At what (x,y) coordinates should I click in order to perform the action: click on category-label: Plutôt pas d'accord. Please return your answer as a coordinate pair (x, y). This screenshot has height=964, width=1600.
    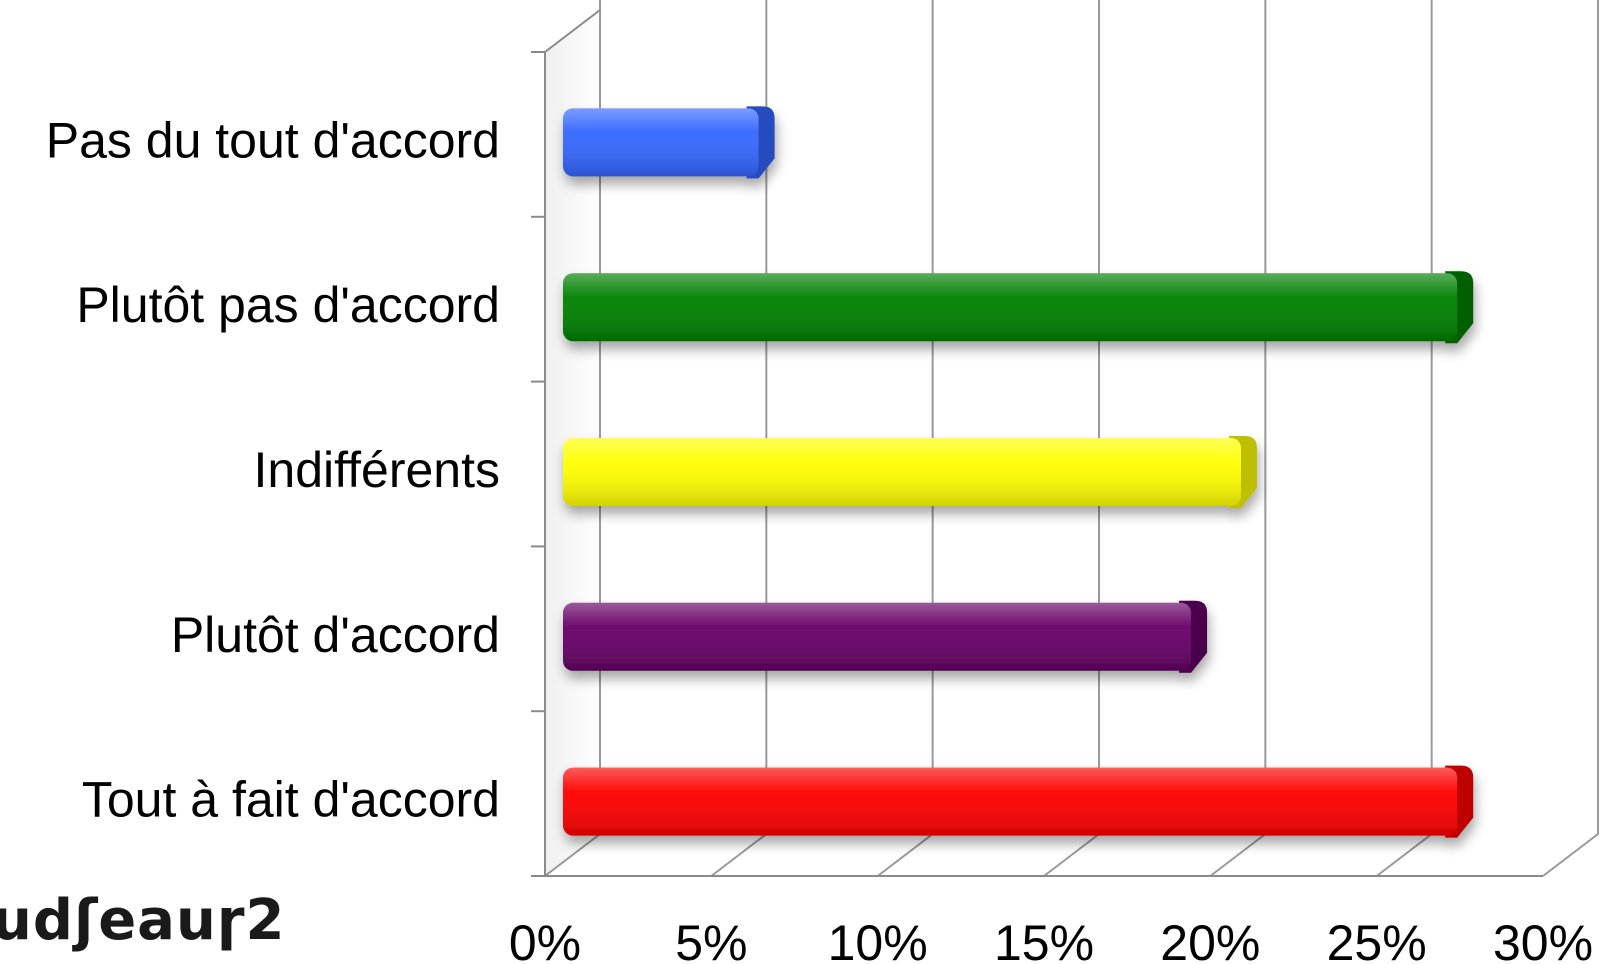
    Looking at the image, I should click on (288, 305).